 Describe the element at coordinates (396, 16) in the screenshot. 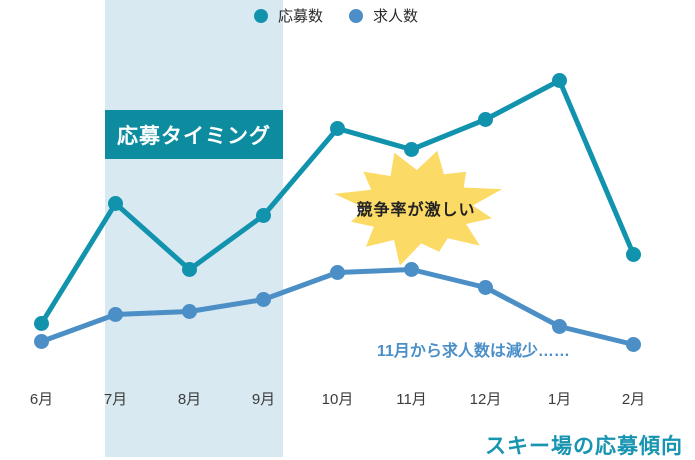

I see `legend-label-jobs: 求人数` at that location.